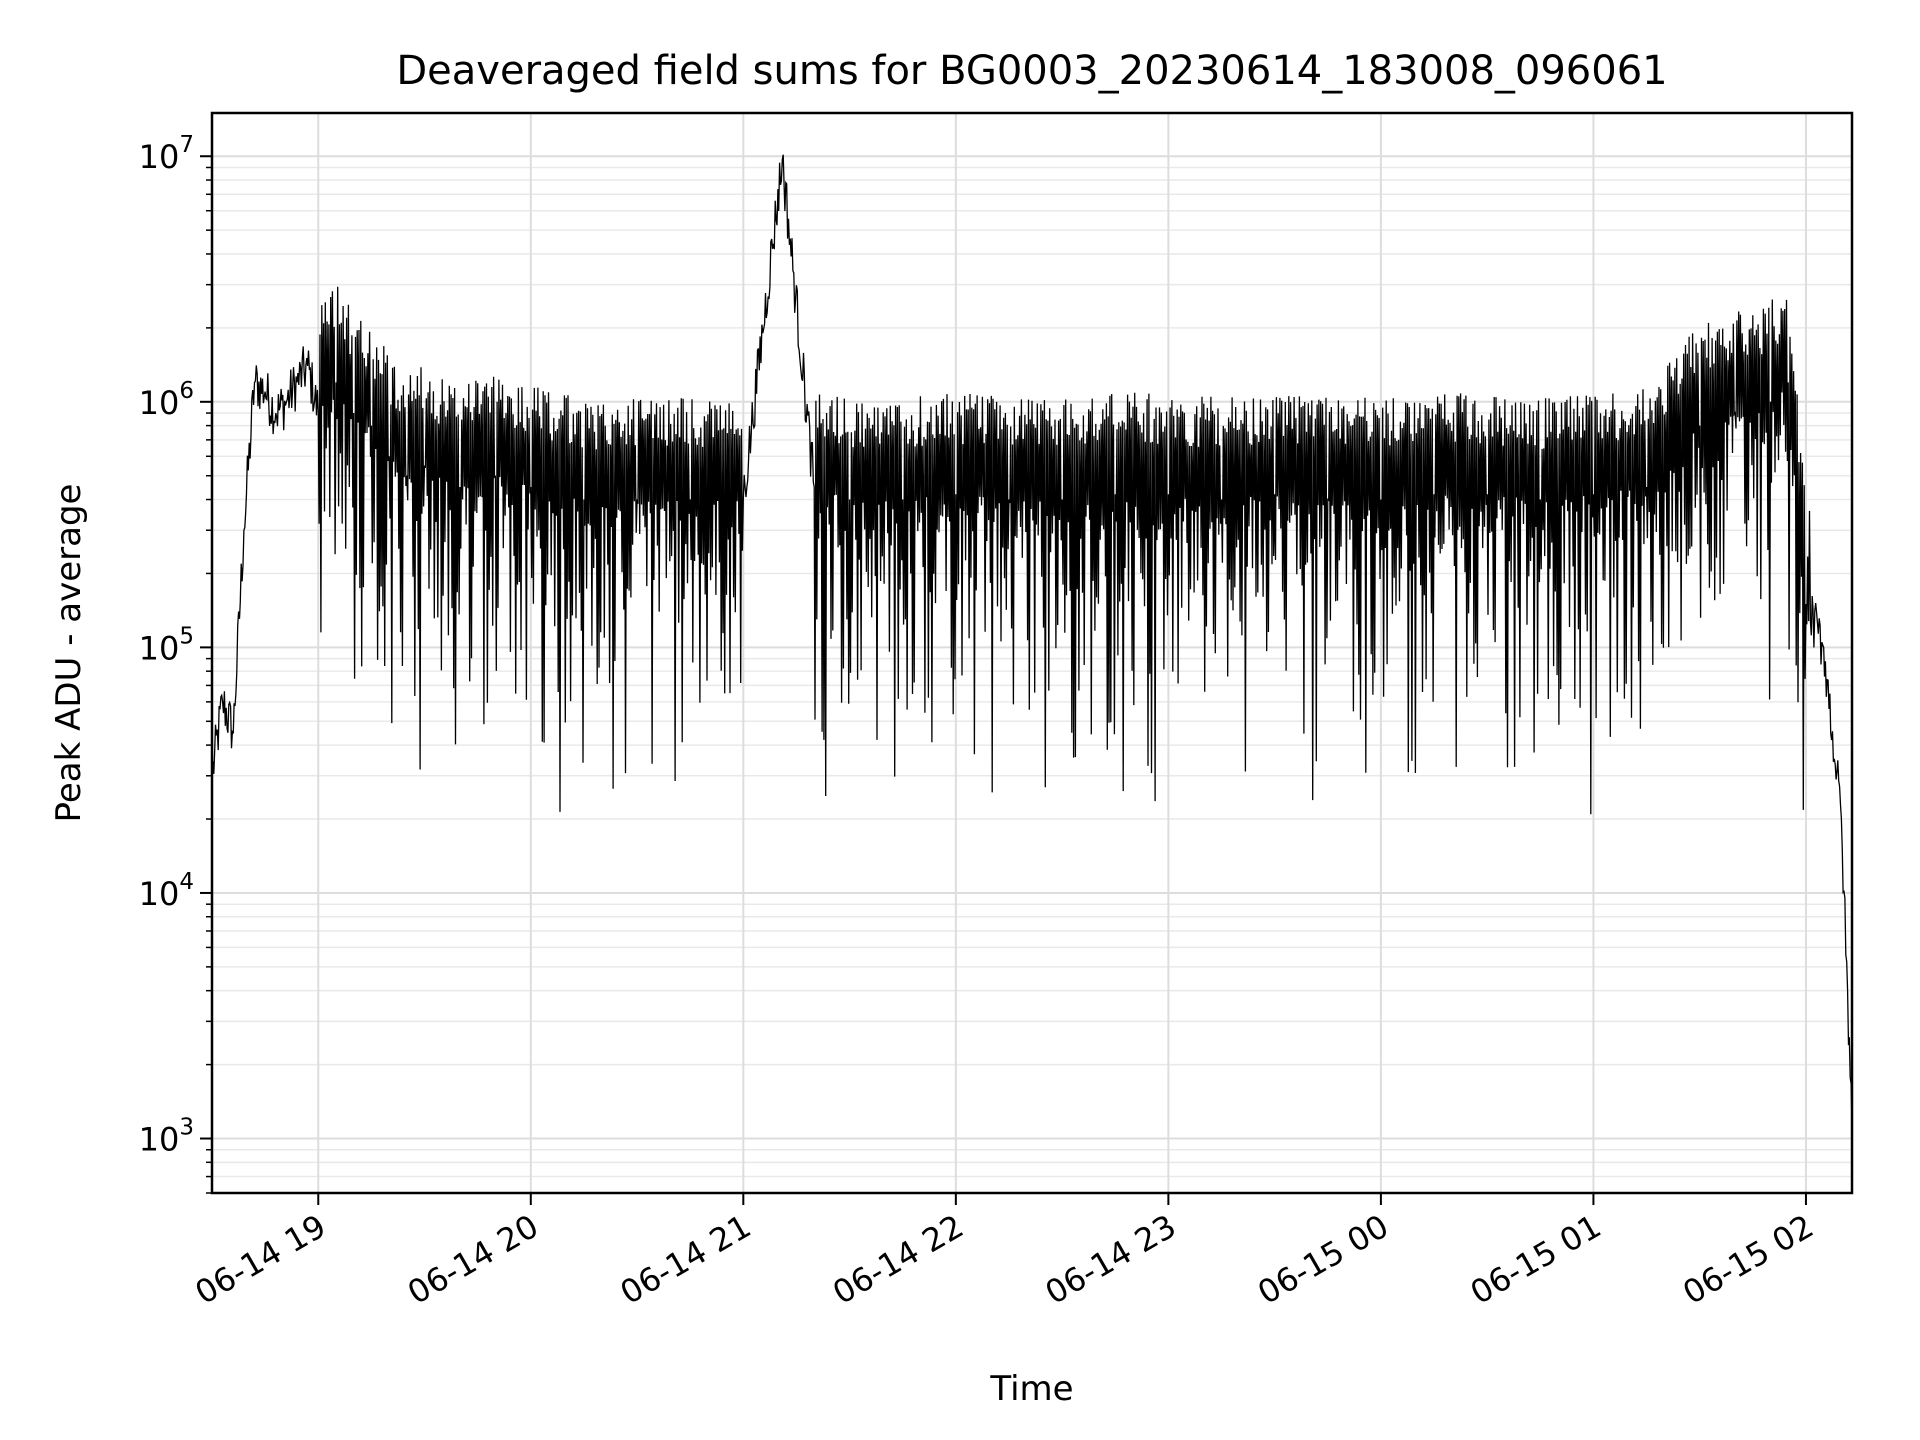 The height and width of the screenshot is (1440, 1920). I want to click on x-tick-label: 06-14 22, so click(898, 1259).